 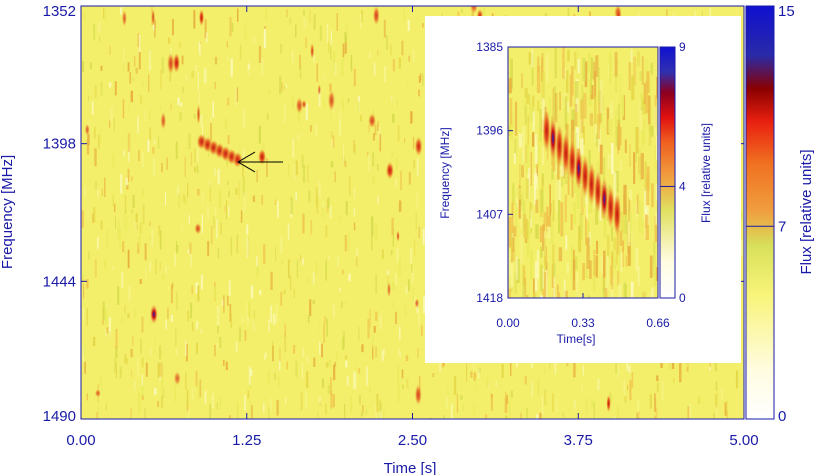 I want to click on burst-striation, so click(x=591, y=183).